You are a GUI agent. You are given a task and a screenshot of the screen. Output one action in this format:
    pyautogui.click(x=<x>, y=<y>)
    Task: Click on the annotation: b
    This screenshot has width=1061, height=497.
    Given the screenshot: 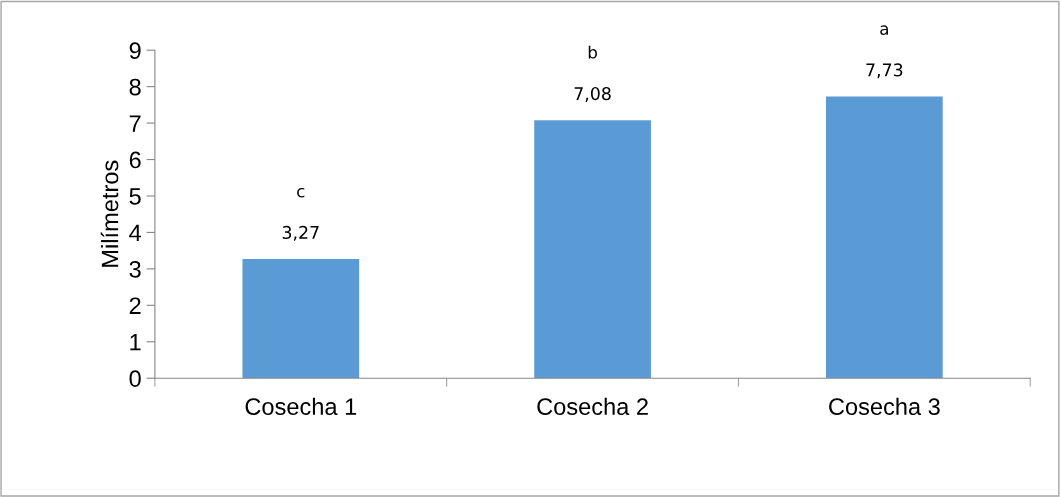 What is the action you would take?
    pyautogui.click(x=592, y=52)
    